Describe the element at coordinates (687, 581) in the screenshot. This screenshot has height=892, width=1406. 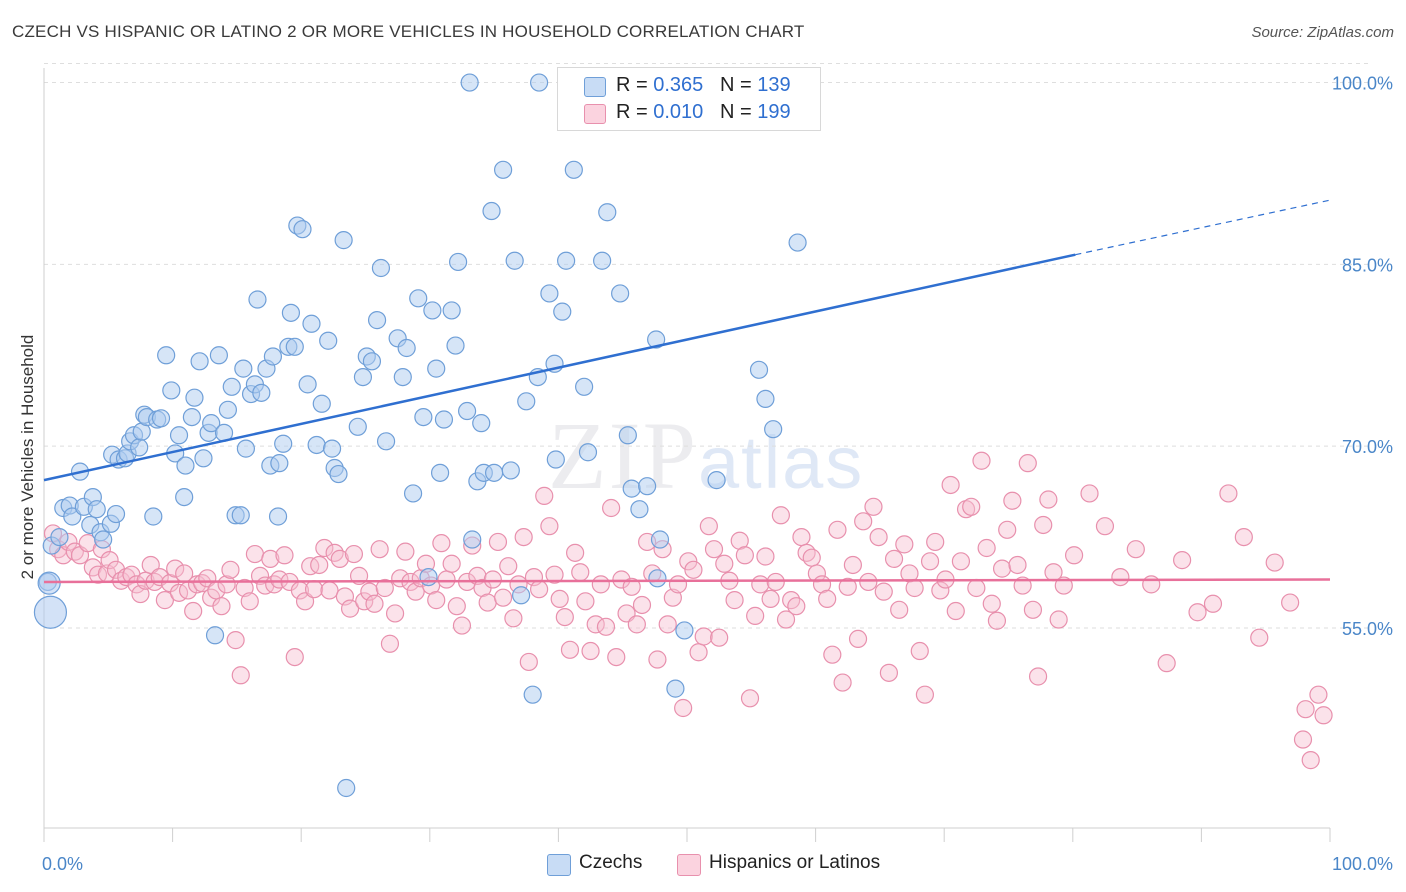
I see `hispanic-trend-line` at that location.